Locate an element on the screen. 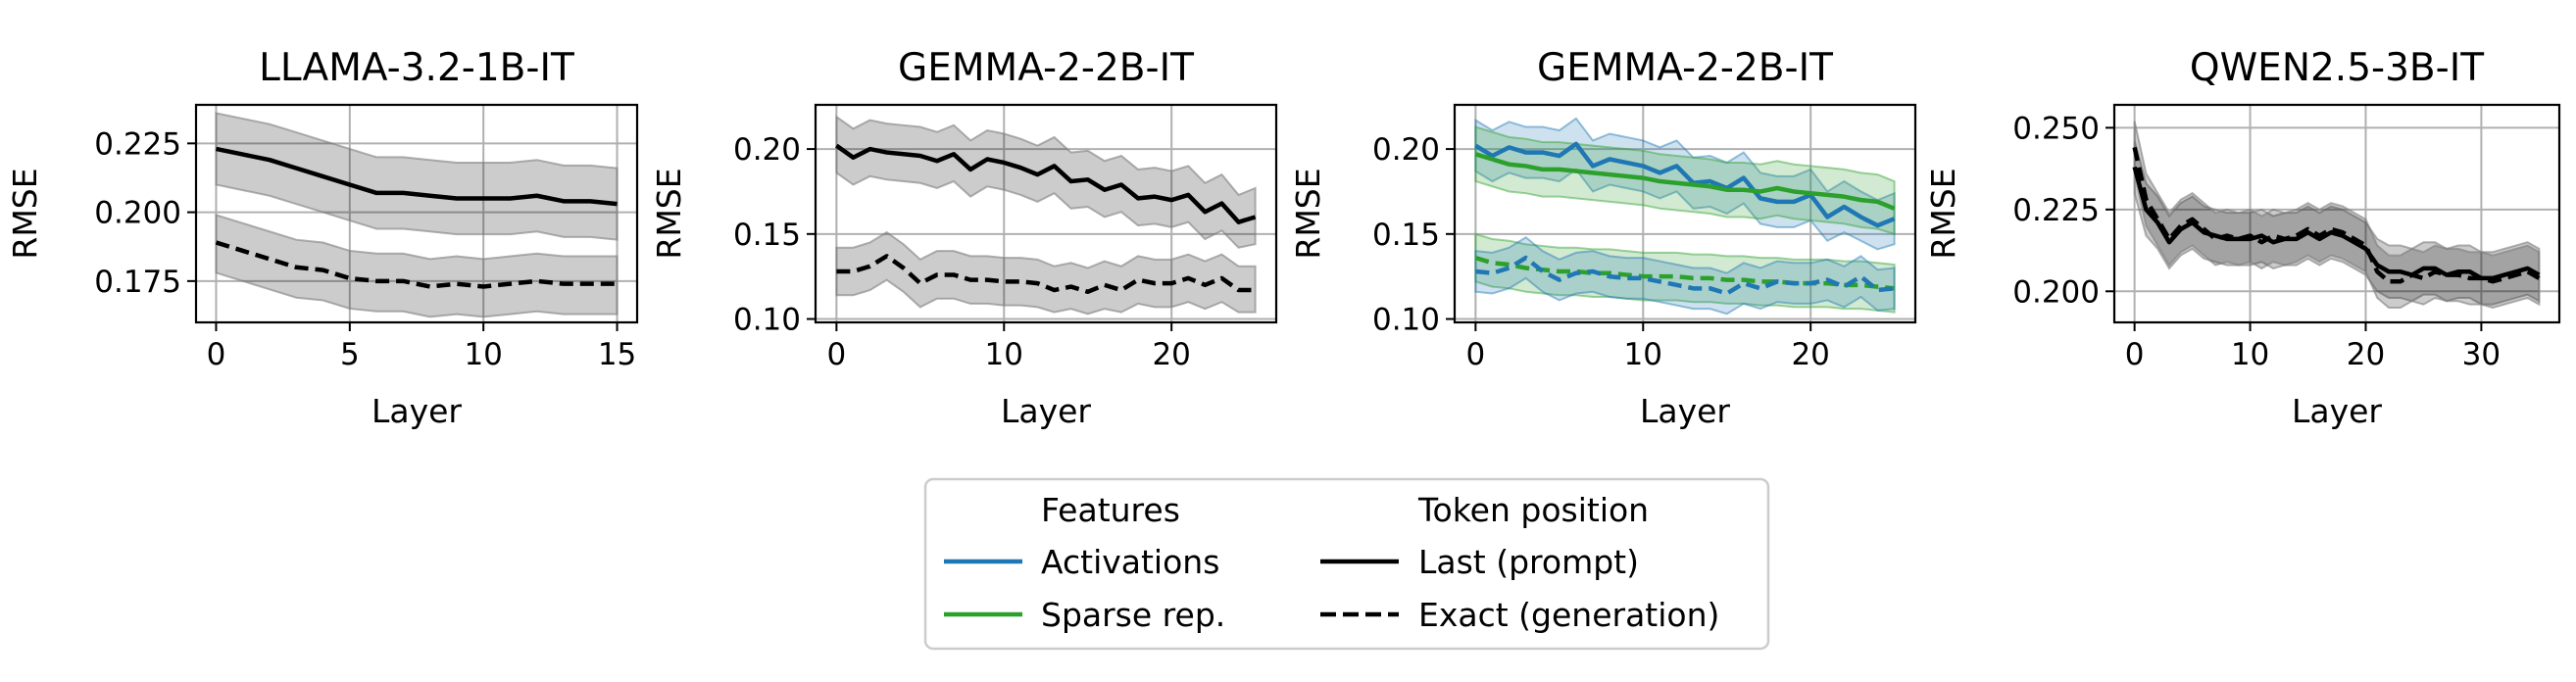 The width and height of the screenshot is (2576, 682). line-sparse-exact is located at coordinates (1684, 273).